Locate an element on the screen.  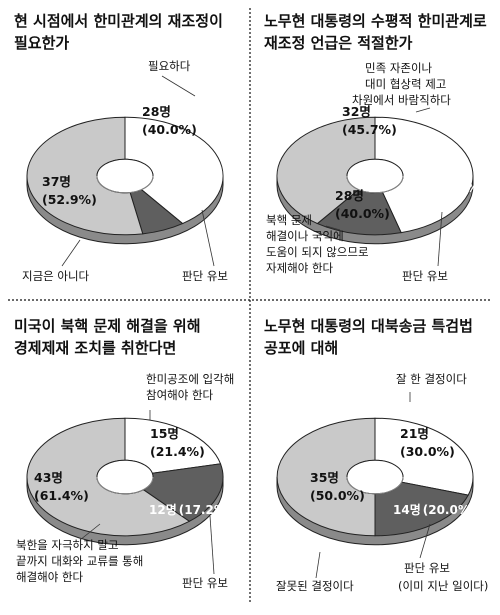
slice-percent-label: (50.0%) is located at coordinates (337, 495).